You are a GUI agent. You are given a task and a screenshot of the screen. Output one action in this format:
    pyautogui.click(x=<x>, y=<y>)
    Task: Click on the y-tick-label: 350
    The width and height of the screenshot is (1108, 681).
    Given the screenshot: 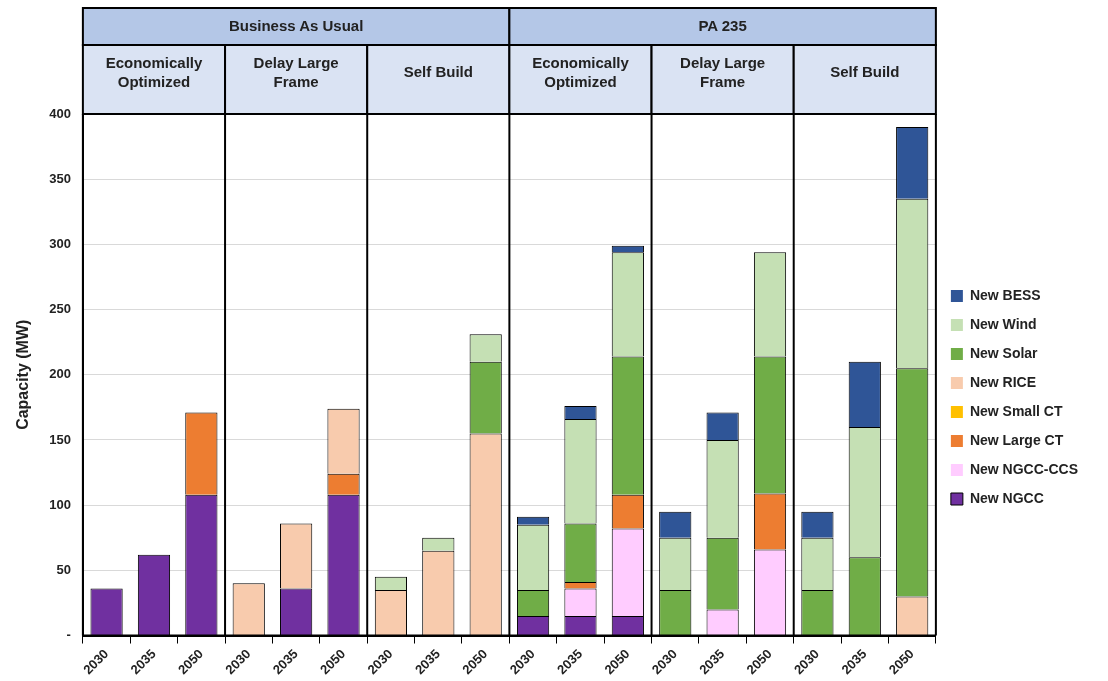 What is the action you would take?
    pyautogui.click(x=60, y=178)
    